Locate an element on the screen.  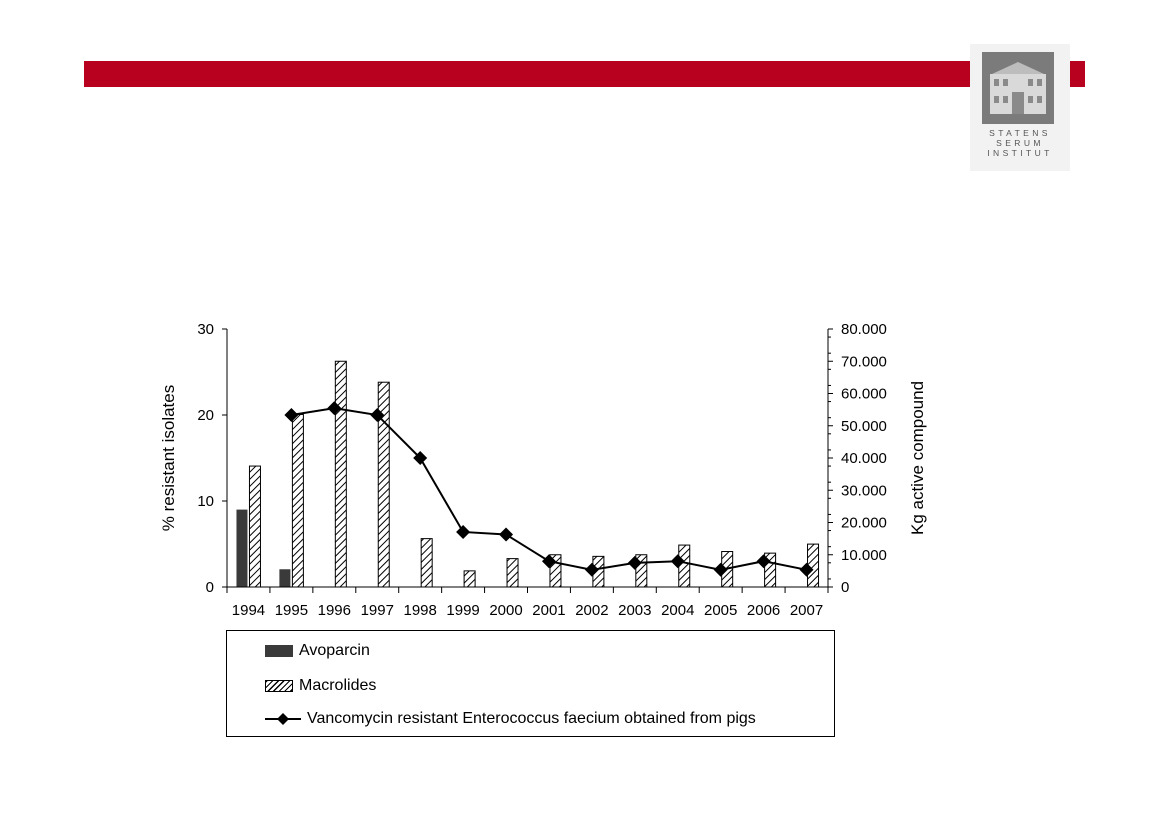
x-tick-label: 1994 is located at coordinates (248, 610).